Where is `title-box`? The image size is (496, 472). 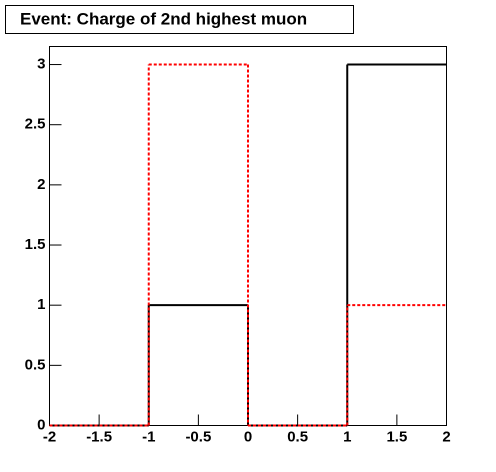 title-box is located at coordinates (179, 19).